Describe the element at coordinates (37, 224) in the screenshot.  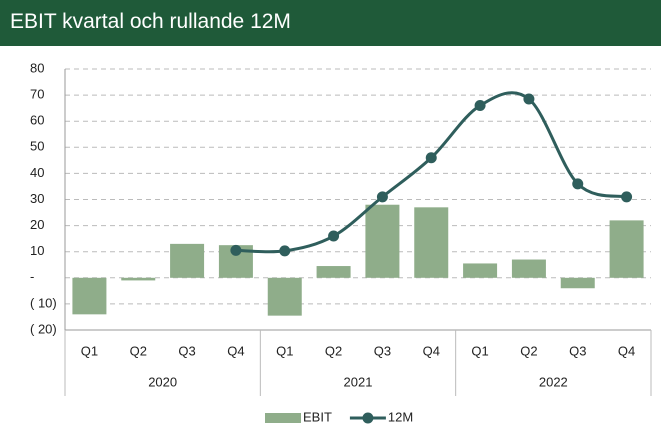
I see `y-tick-label: 20` at that location.